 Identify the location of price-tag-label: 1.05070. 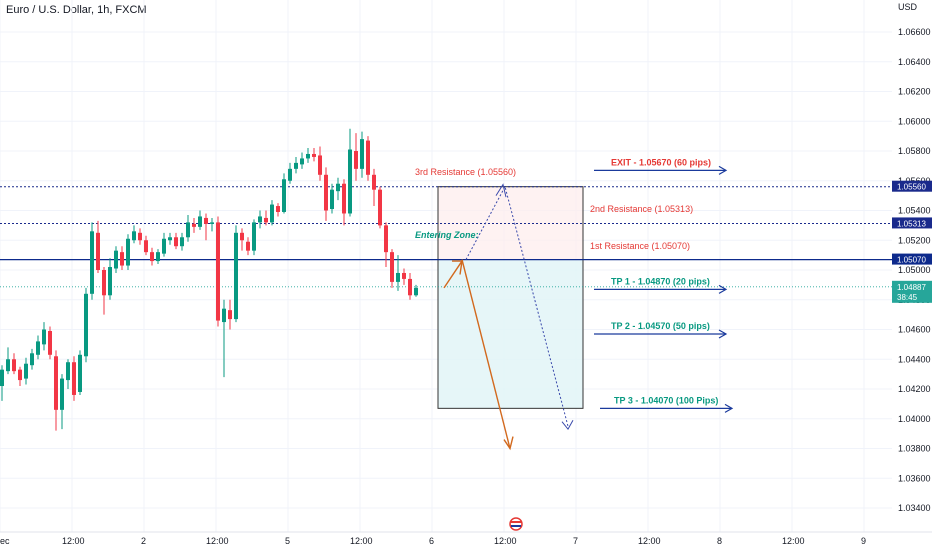
(911, 260).